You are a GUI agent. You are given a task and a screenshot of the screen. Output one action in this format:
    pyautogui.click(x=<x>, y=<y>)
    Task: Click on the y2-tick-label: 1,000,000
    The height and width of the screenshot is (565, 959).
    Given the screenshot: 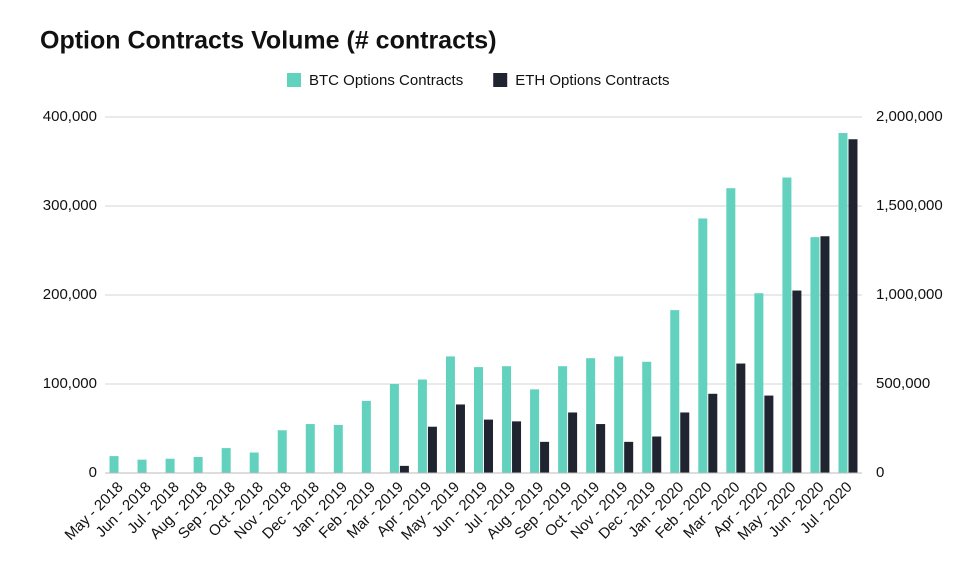 What is the action you would take?
    pyautogui.click(x=909, y=294)
    